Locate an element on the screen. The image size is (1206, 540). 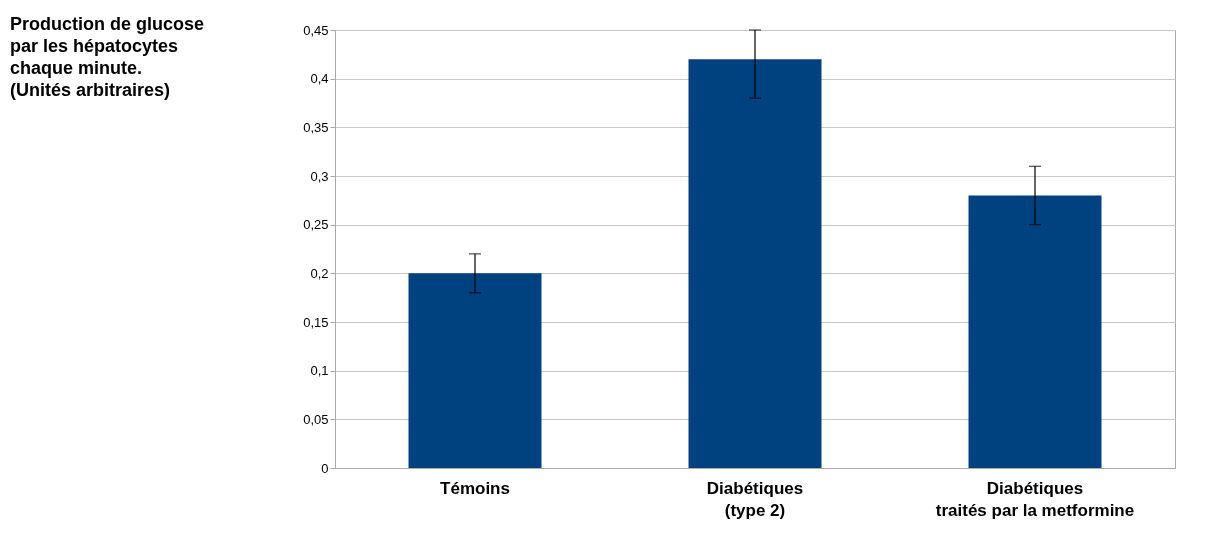
x-tick-label: Diabétiques (type 2) is located at coordinates (755, 499).